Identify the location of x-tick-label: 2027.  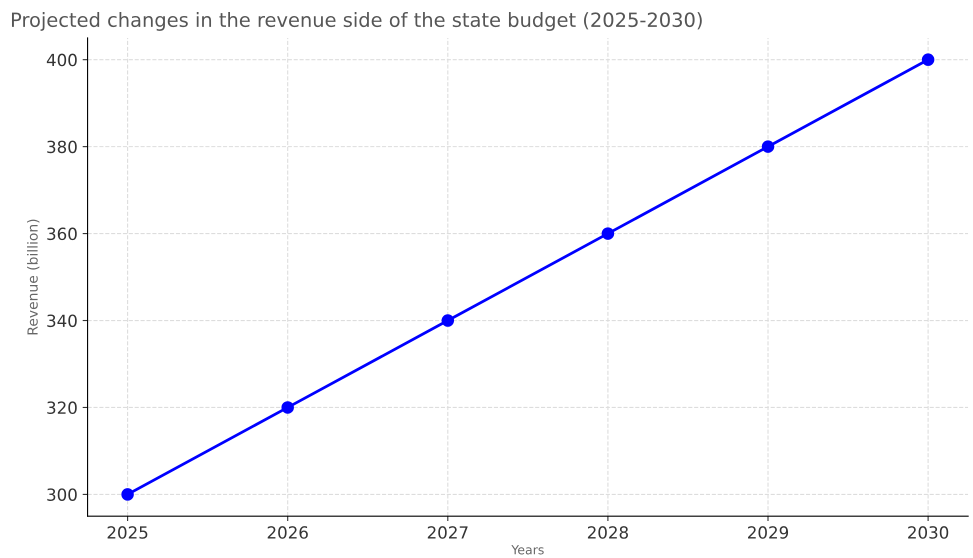
(448, 532).